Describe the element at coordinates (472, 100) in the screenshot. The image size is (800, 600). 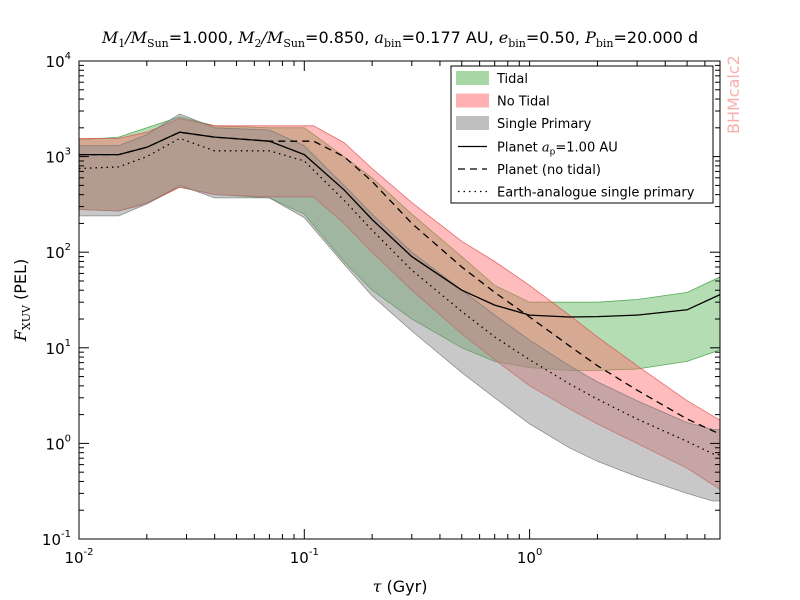
I see `legend-swatch-no-tidal` at that location.